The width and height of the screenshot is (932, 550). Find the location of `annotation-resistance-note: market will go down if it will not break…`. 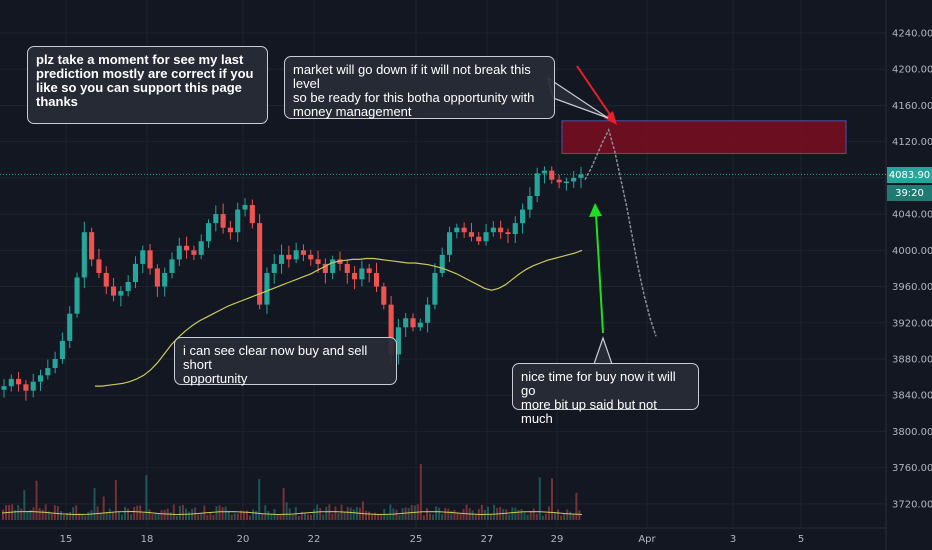

annotation-resistance-note: market will go down if it will not break… is located at coordinates (419, 87).